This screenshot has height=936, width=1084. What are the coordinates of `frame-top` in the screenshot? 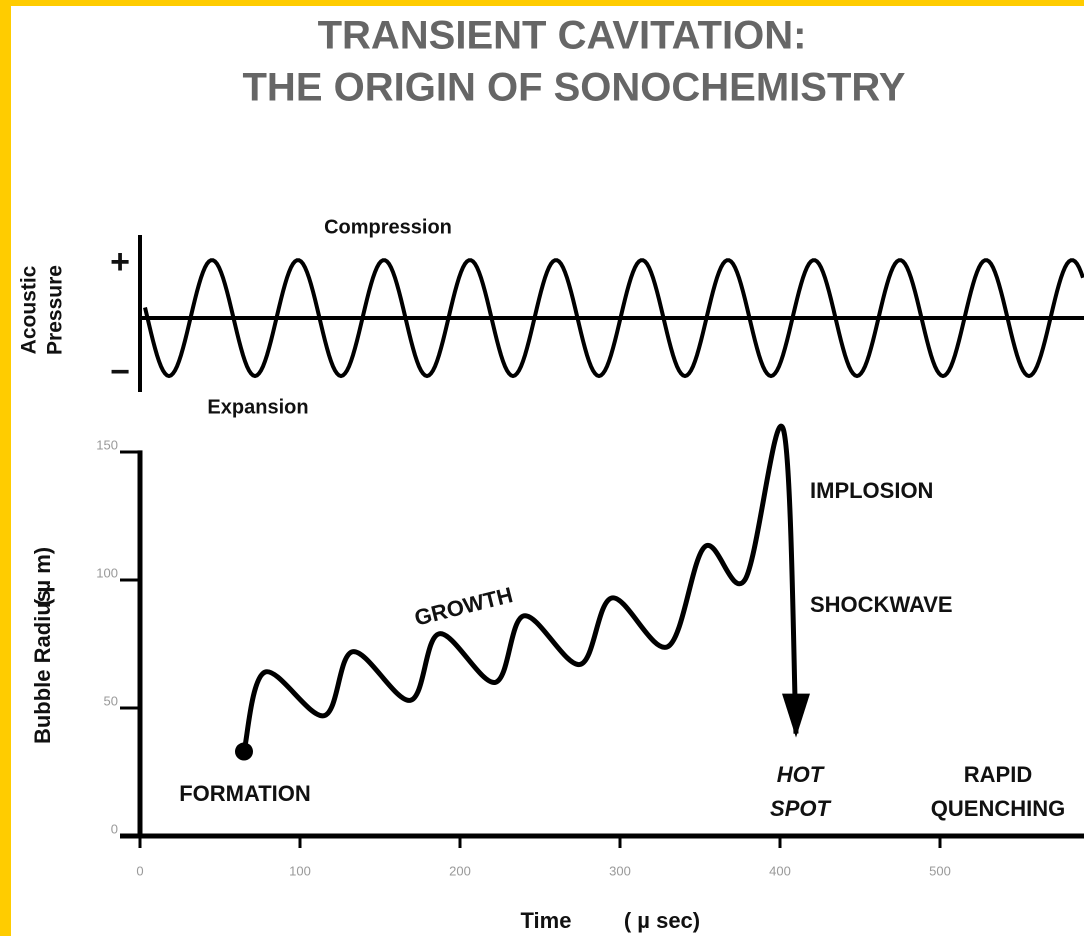 It's located at (542, 3).